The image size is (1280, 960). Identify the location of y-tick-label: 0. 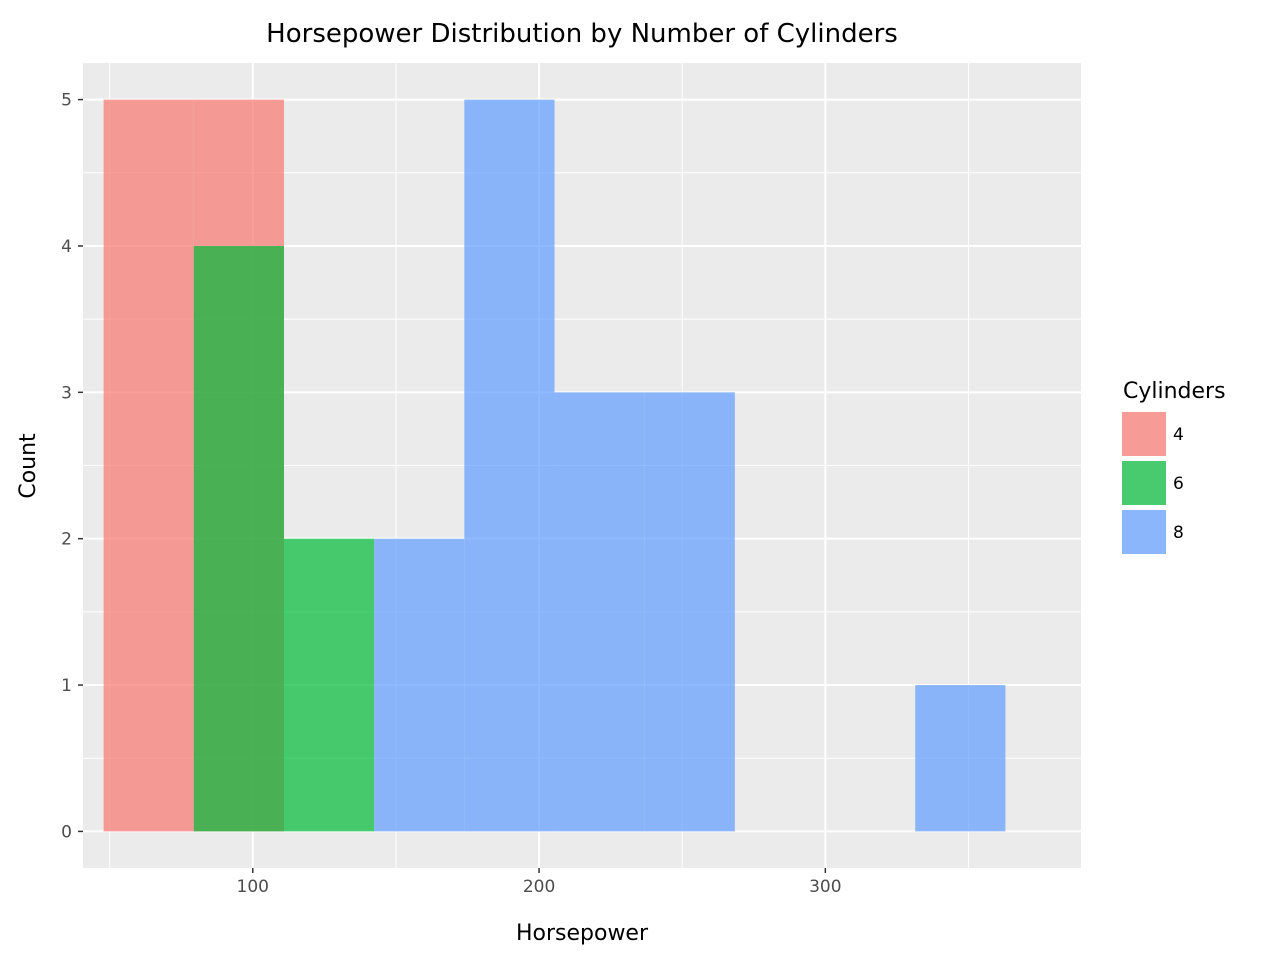
(66, 832).